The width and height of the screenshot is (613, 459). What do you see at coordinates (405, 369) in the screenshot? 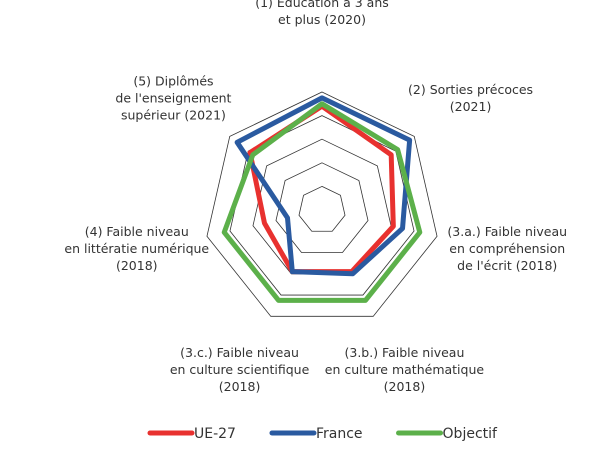
I see `axis-label: en culture mathématique` at bounding box center [405, 369].